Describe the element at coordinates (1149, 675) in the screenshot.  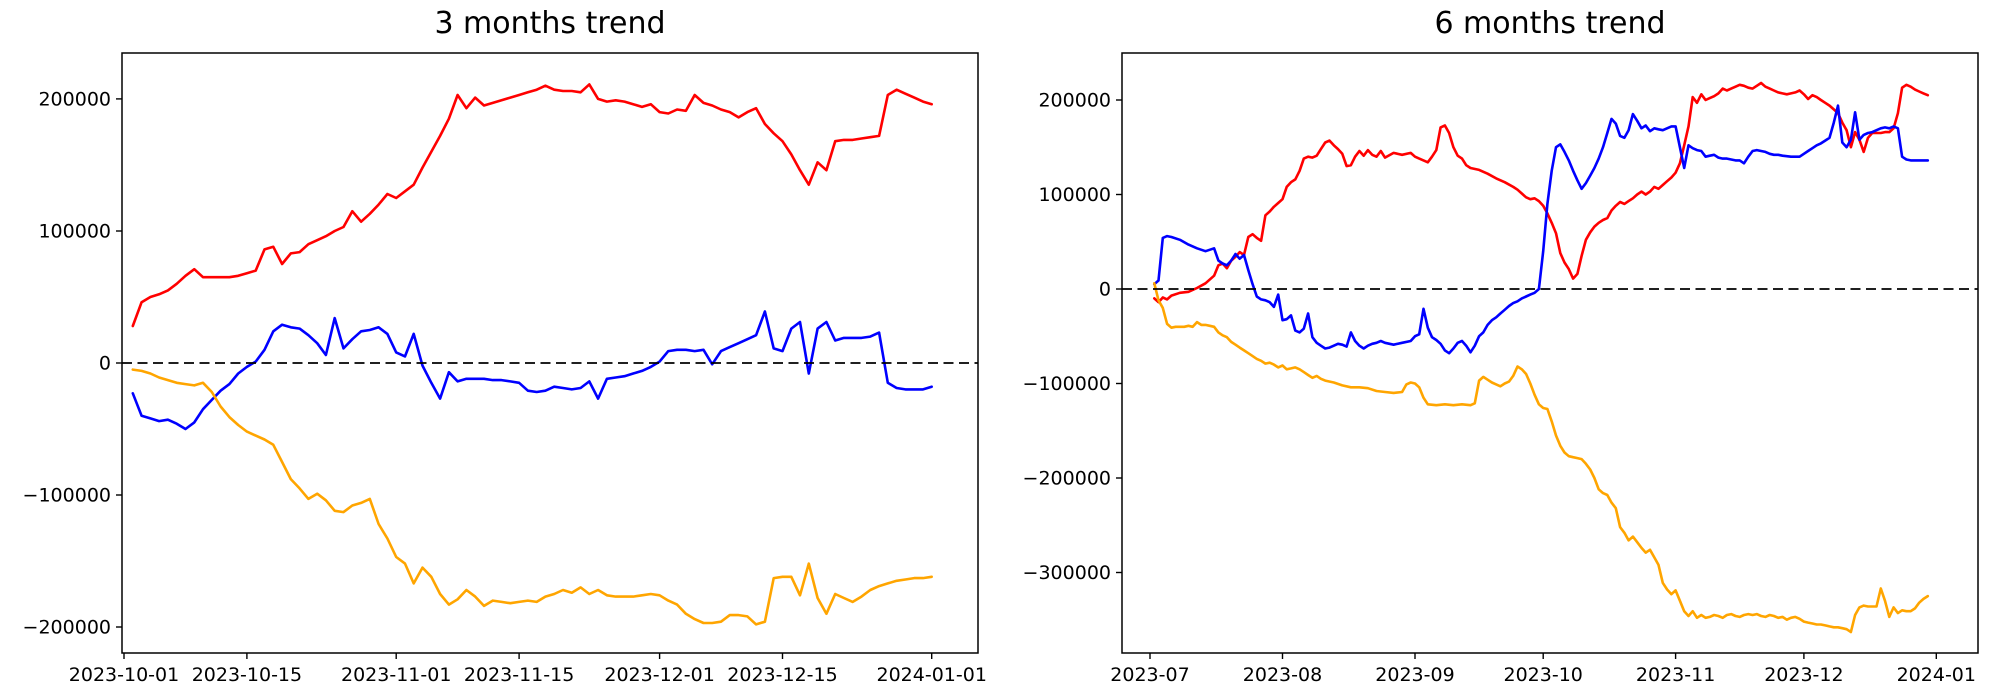
I see `x-tick-label: 2023-07` at that location.